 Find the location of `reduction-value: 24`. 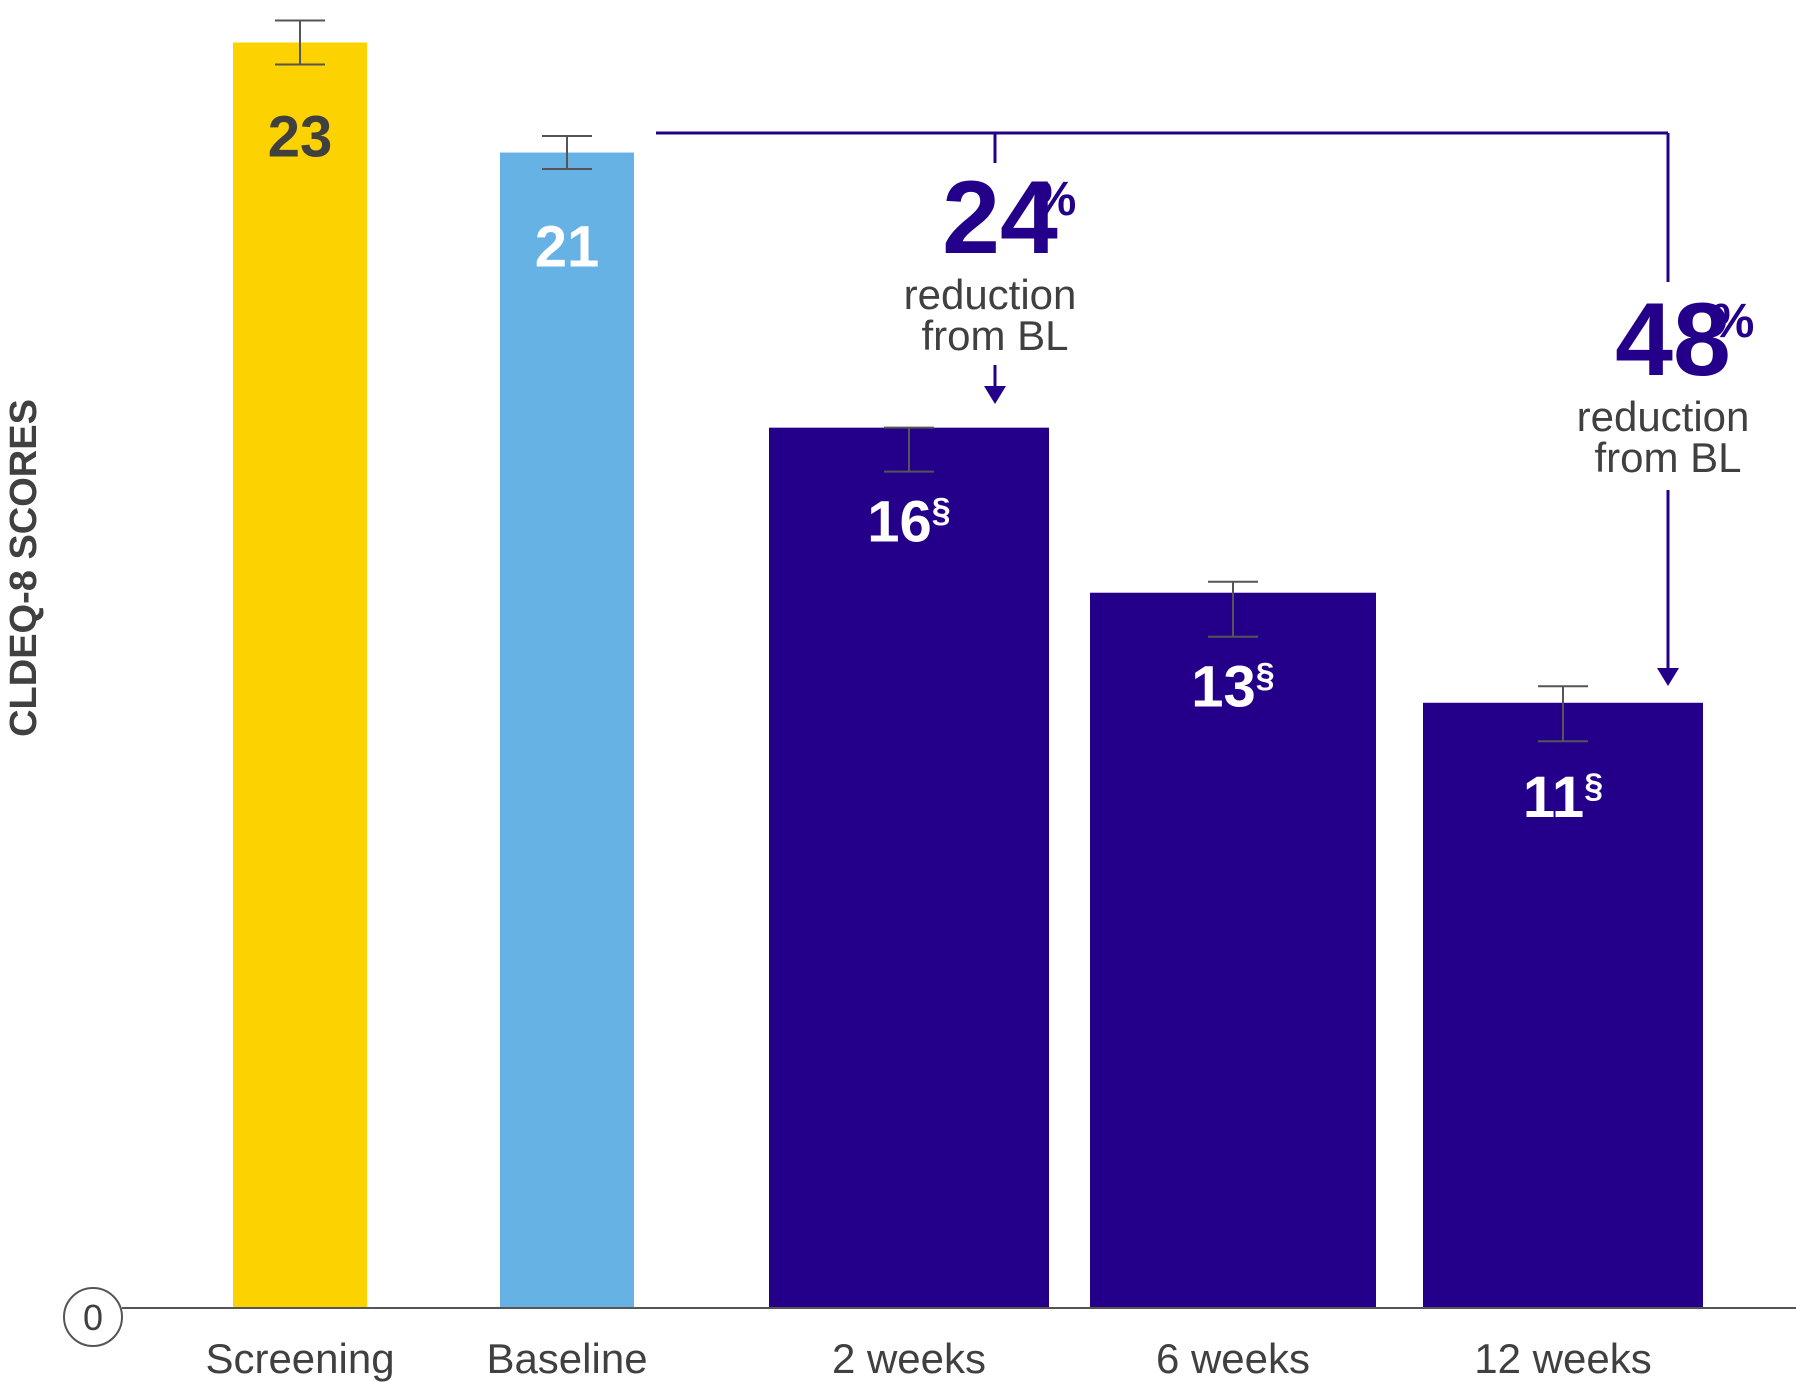

reduction-value: 24 is located at coordinates (1000, 218).